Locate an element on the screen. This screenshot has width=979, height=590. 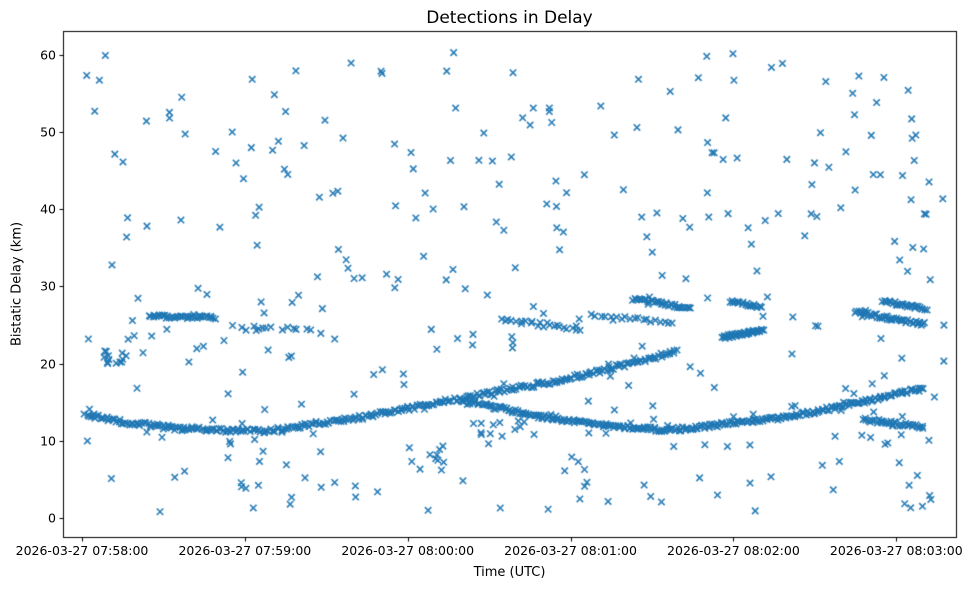
y-tick-label: 20 is located at coordinates (48, 364).